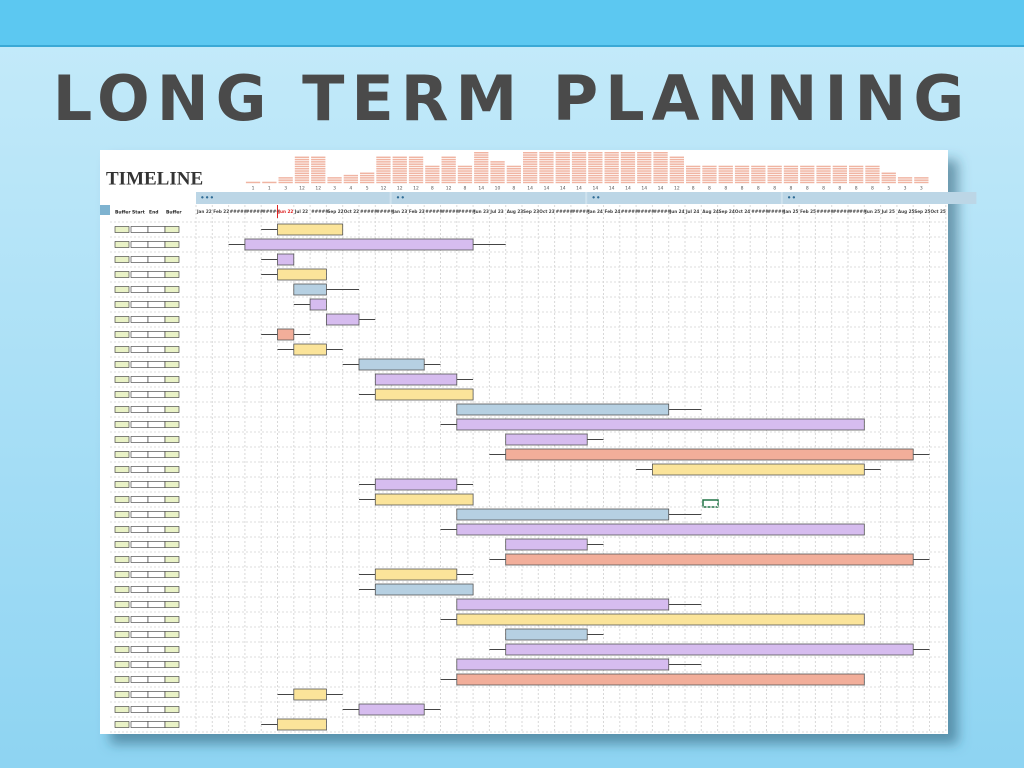 This screenshot has height=768, width=1024. I want to click on date-label: Jun 24, so click(677, 211).